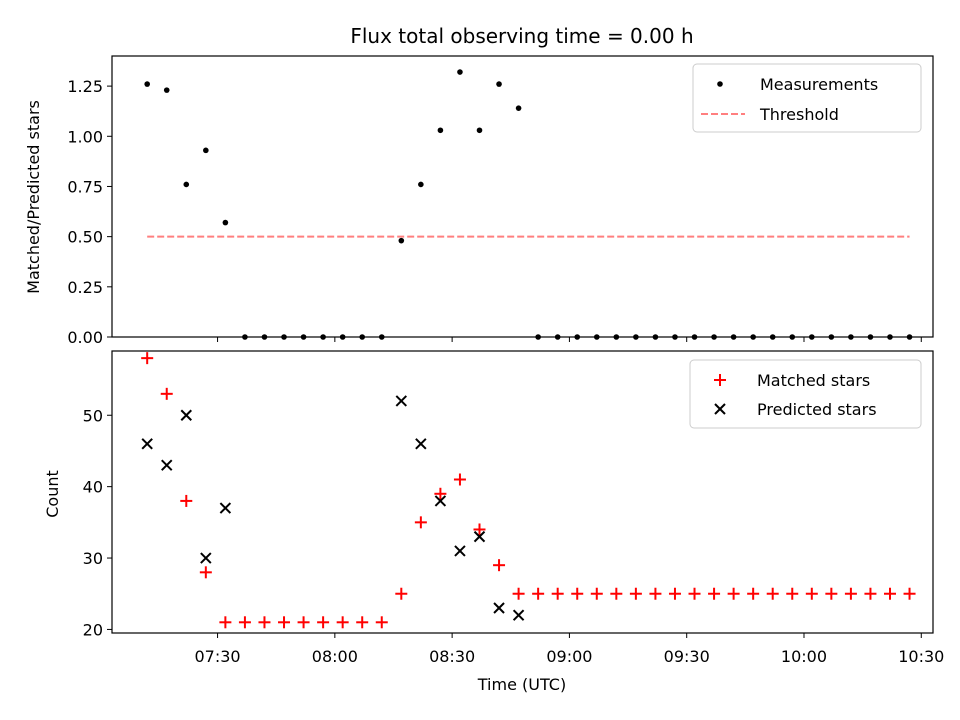  What do you see at coordinates (93, 629) in the screenshot?
I see `bottom-y-tick-label: 20` at bounding box center [93, 629].